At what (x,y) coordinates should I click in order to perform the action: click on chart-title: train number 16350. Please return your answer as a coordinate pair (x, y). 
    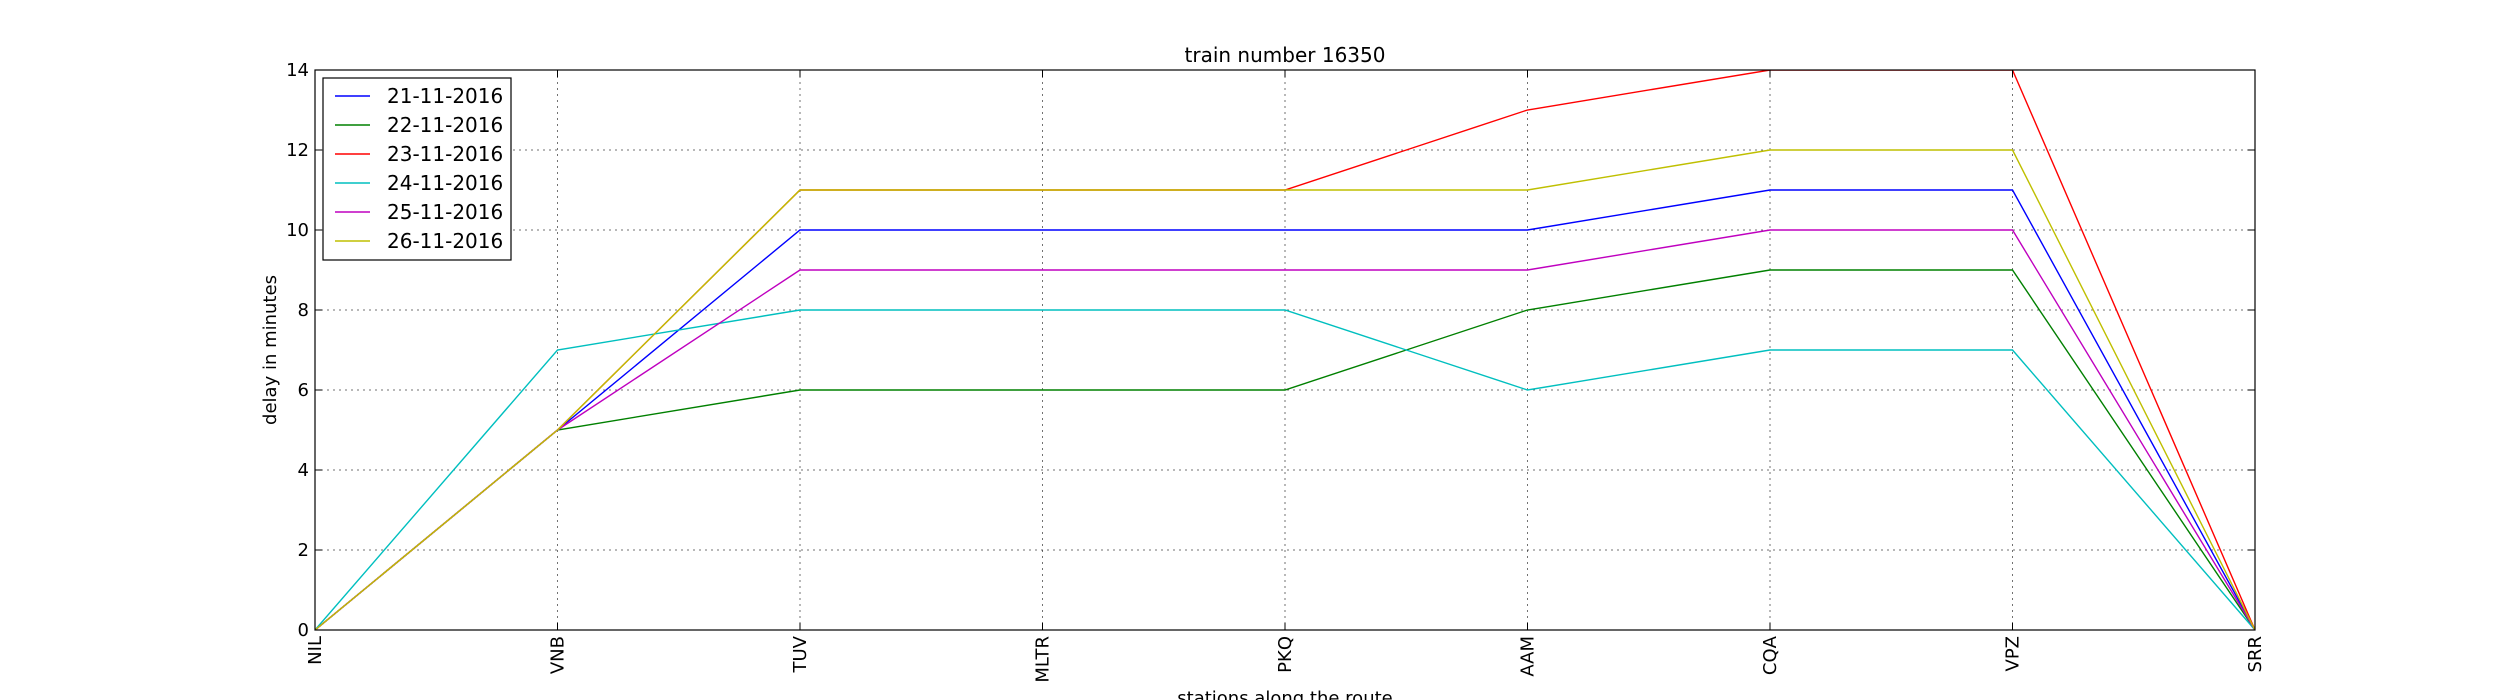
    Looking at the image, I should click on (1285, 55).